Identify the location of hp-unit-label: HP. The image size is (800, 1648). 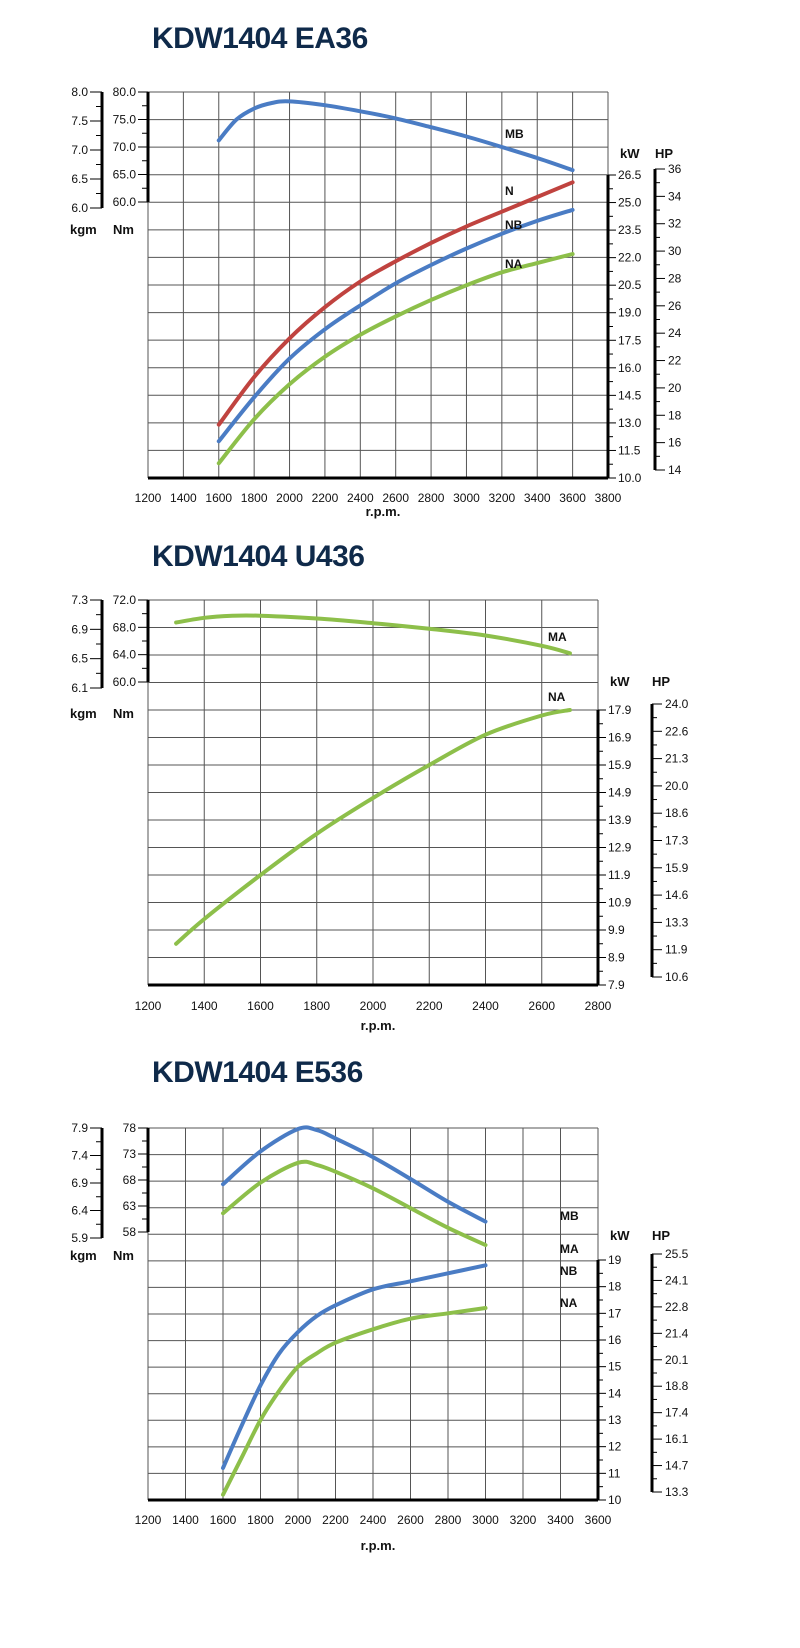
(661, 1235).